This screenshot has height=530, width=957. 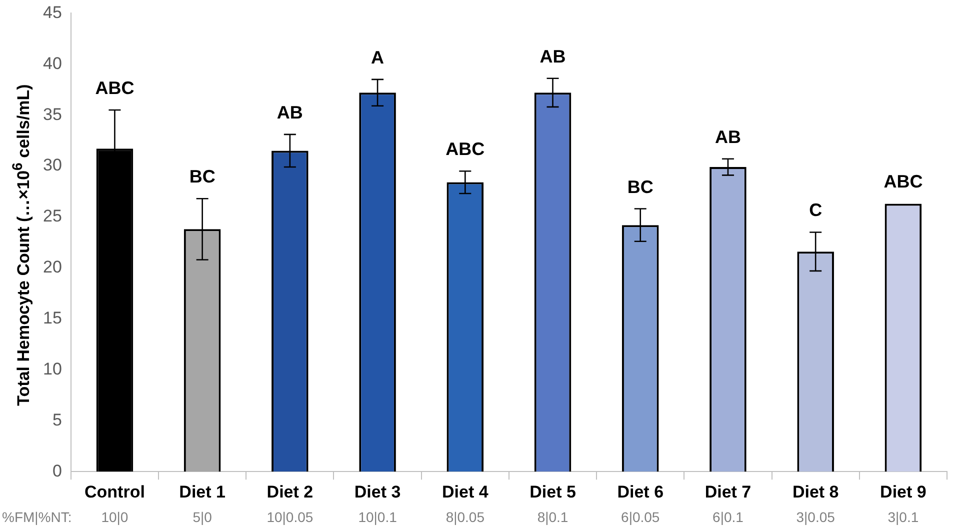 I want to click on y-tick-label: 15, so click(x=52, y=318).